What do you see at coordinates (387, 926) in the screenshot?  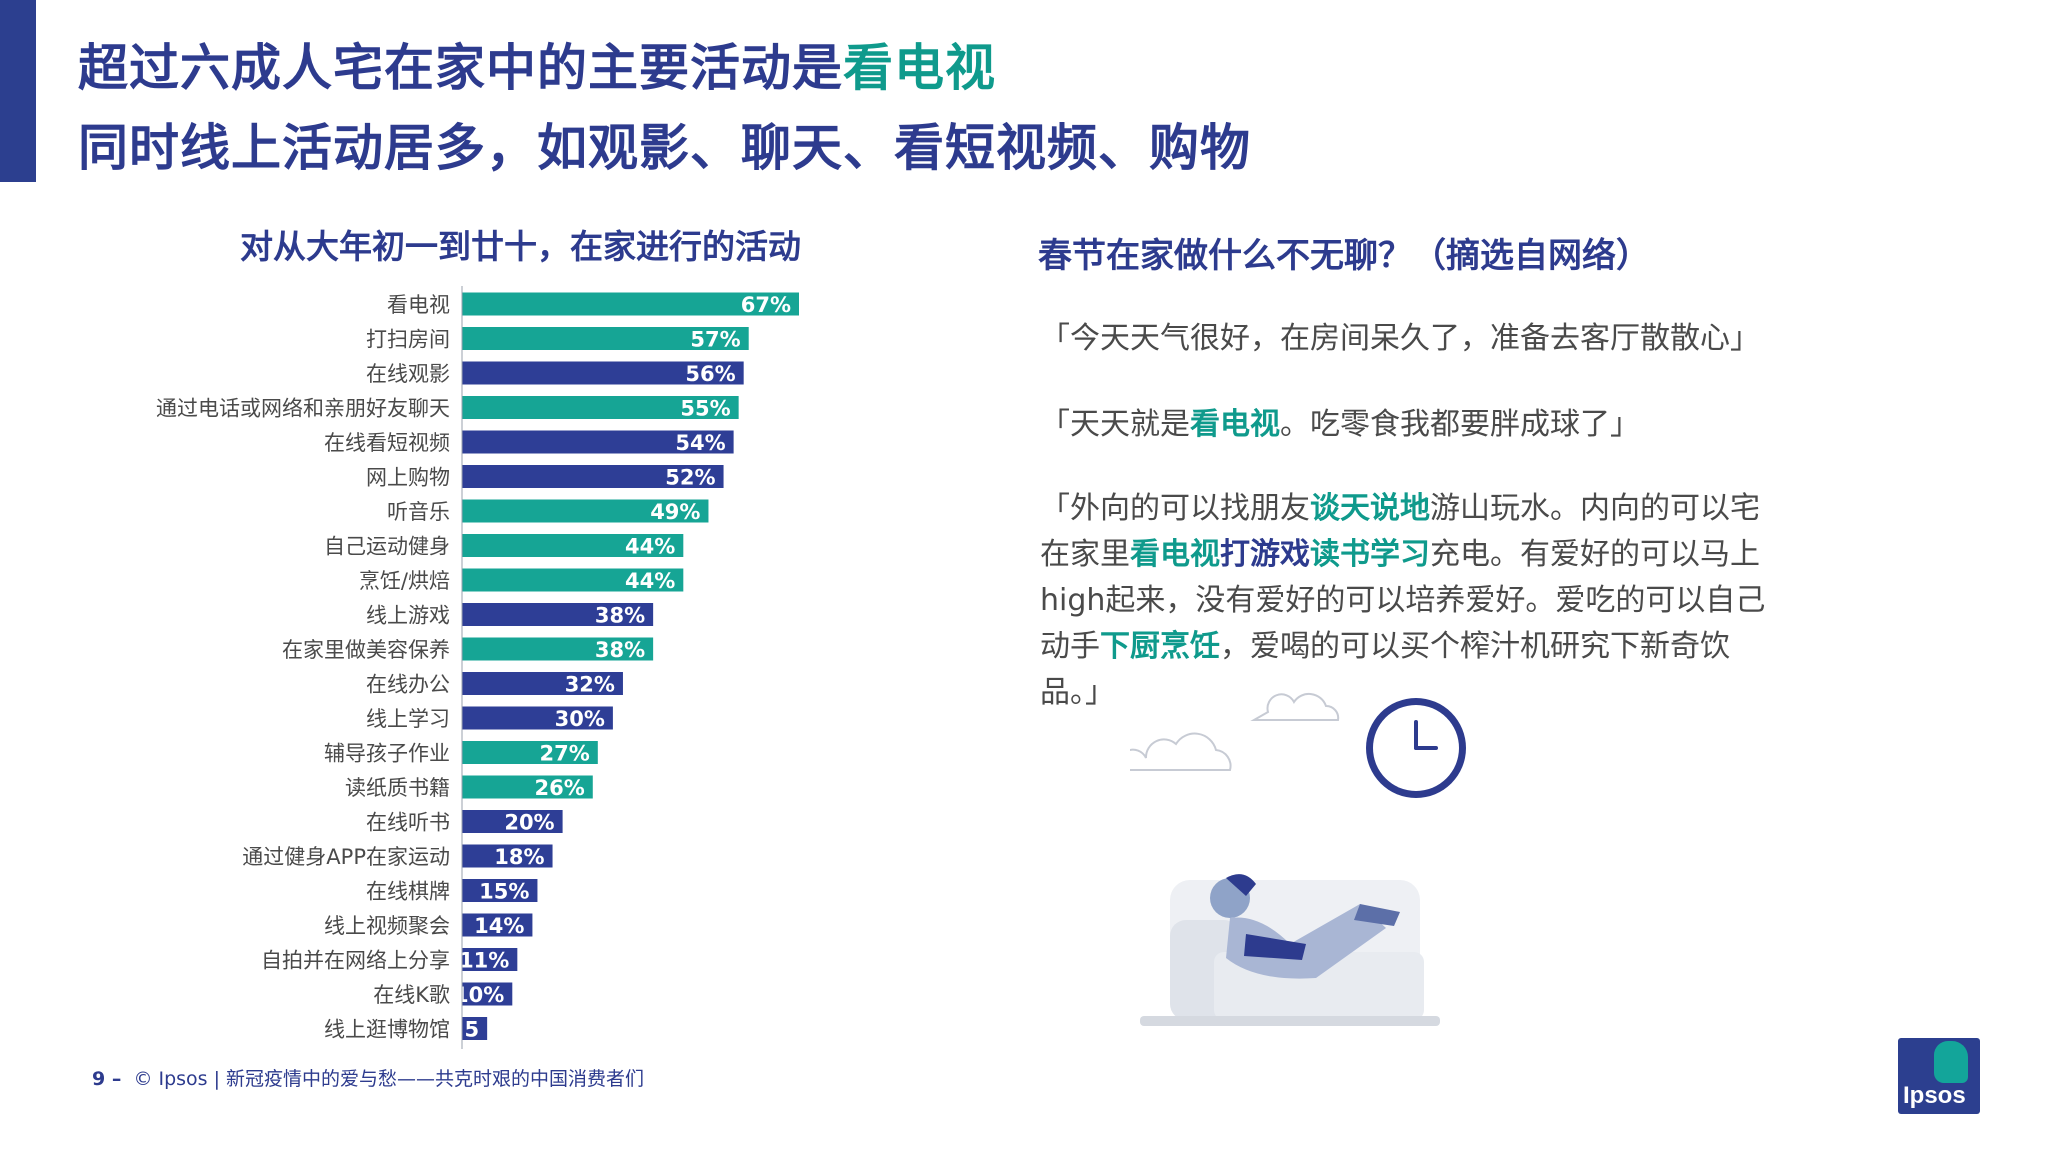 I see `category-label: 线上视频聚会` at bounding box center [387, 926].